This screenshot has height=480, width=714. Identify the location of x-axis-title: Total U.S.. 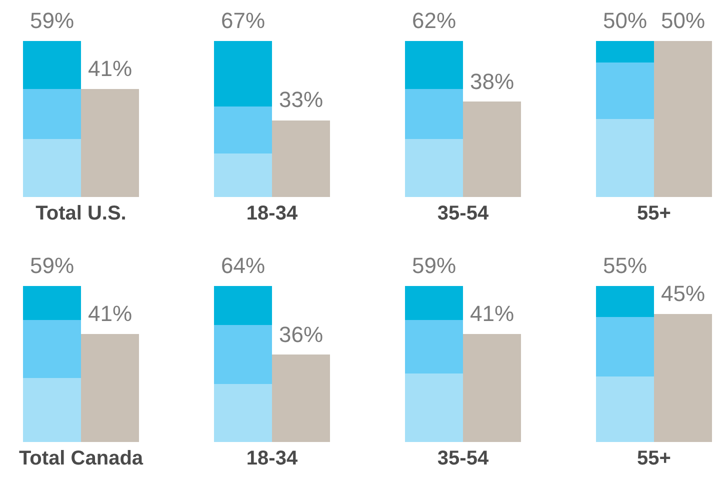
(81, 213).